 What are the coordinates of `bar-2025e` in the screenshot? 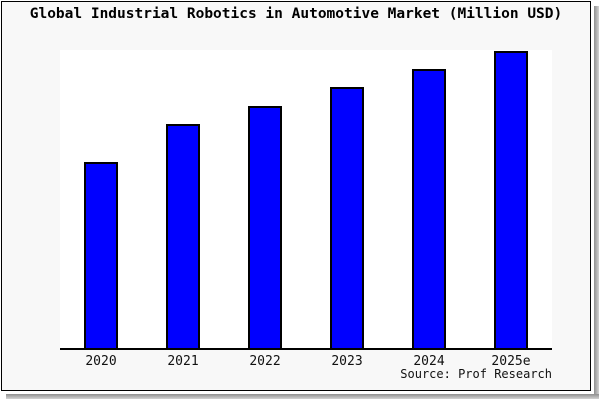 It's located at (511, 199).